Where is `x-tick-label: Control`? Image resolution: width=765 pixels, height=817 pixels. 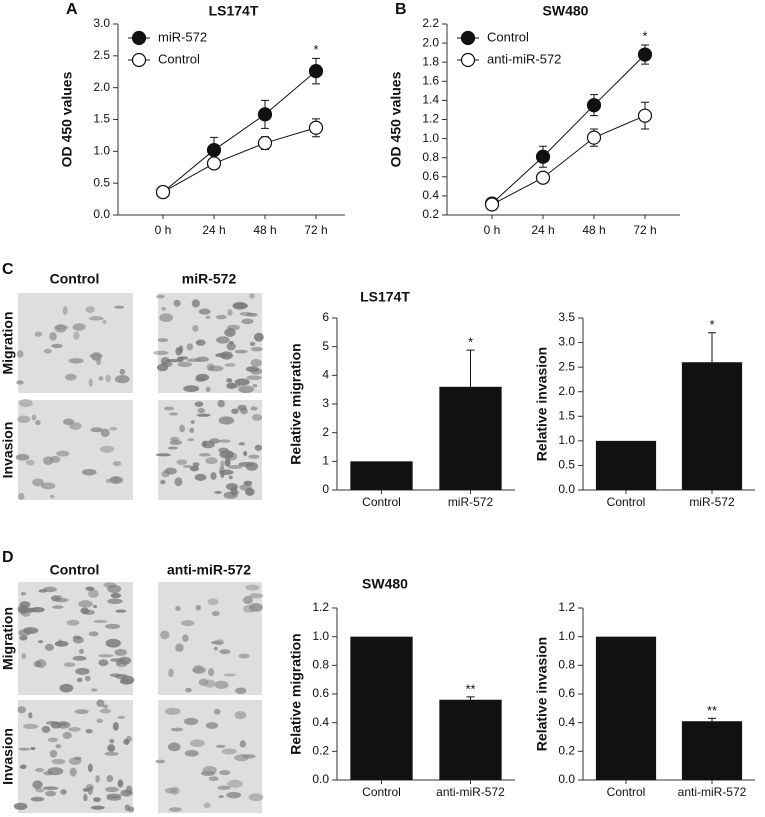
x-tick-label: Control is located at coordinates (381, 502).